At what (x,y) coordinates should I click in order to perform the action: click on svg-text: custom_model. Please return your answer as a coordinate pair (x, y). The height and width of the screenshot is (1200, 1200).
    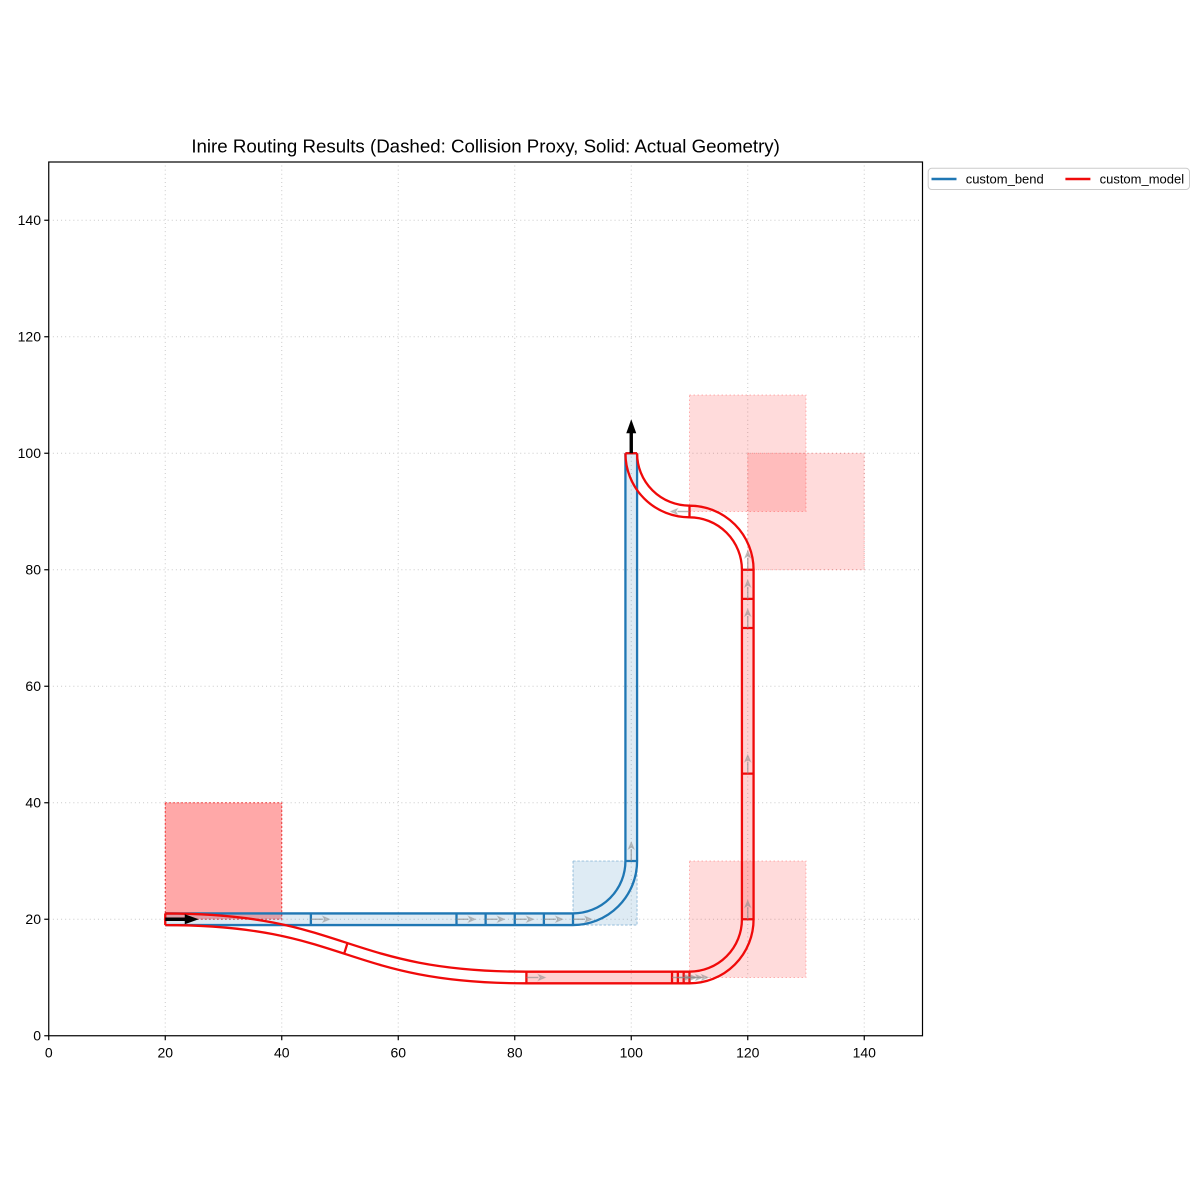
    Looking at the image, I should click on (1142, 179).